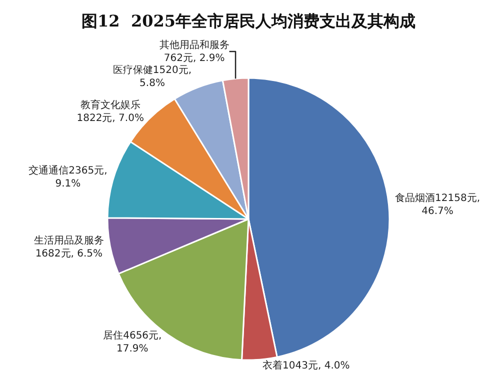 This screenshot has width=497, height=382. Describe the element at coordinates (437, 204) in the screenshot. I see `slice-label: 食品烟酒12158元, 46.7%` at that location.